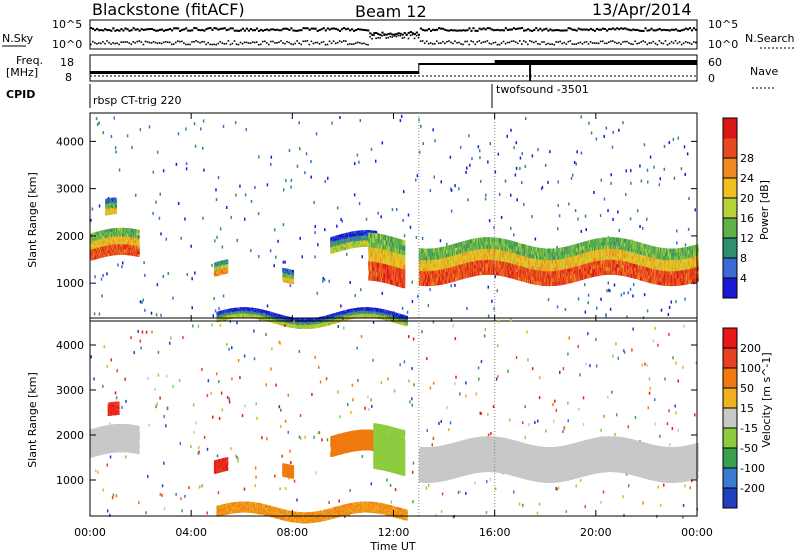 The image size is (800, 554). I want to click on nsearch-tick-bottom: 10^0, so click(723, 44).